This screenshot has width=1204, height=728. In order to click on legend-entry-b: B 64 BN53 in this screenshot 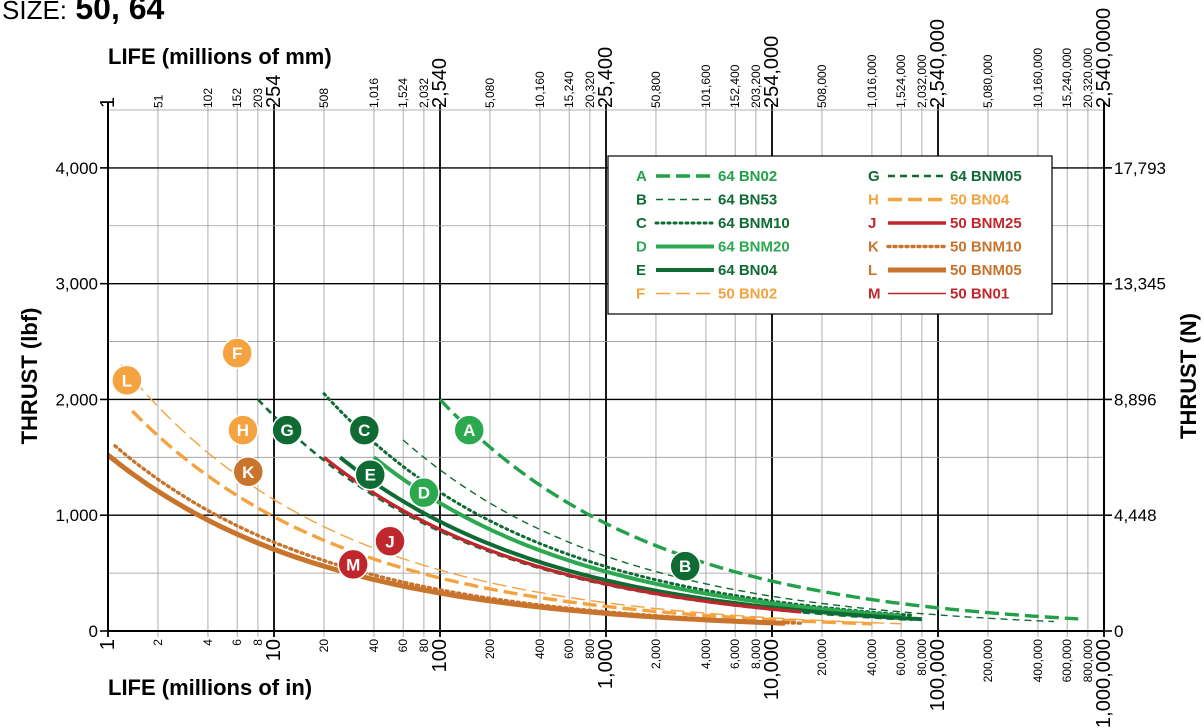, I will do `click(706, 200)`.